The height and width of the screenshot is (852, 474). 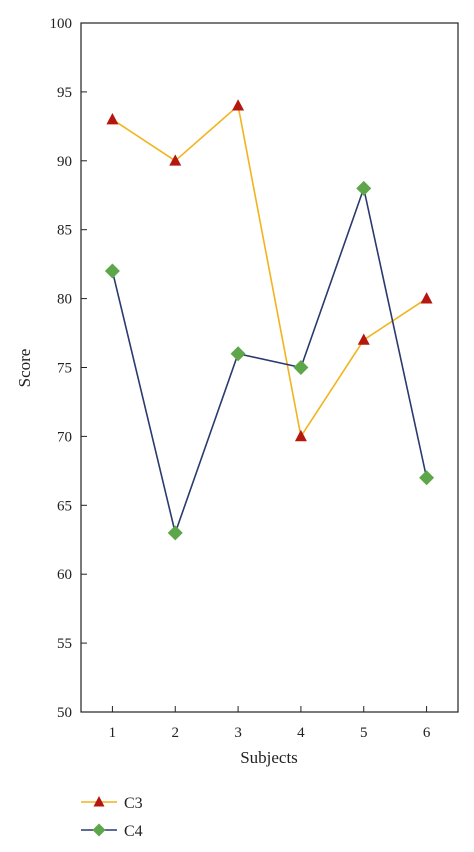 I want to click on legend-label: C4, so click(x=133, y=831).